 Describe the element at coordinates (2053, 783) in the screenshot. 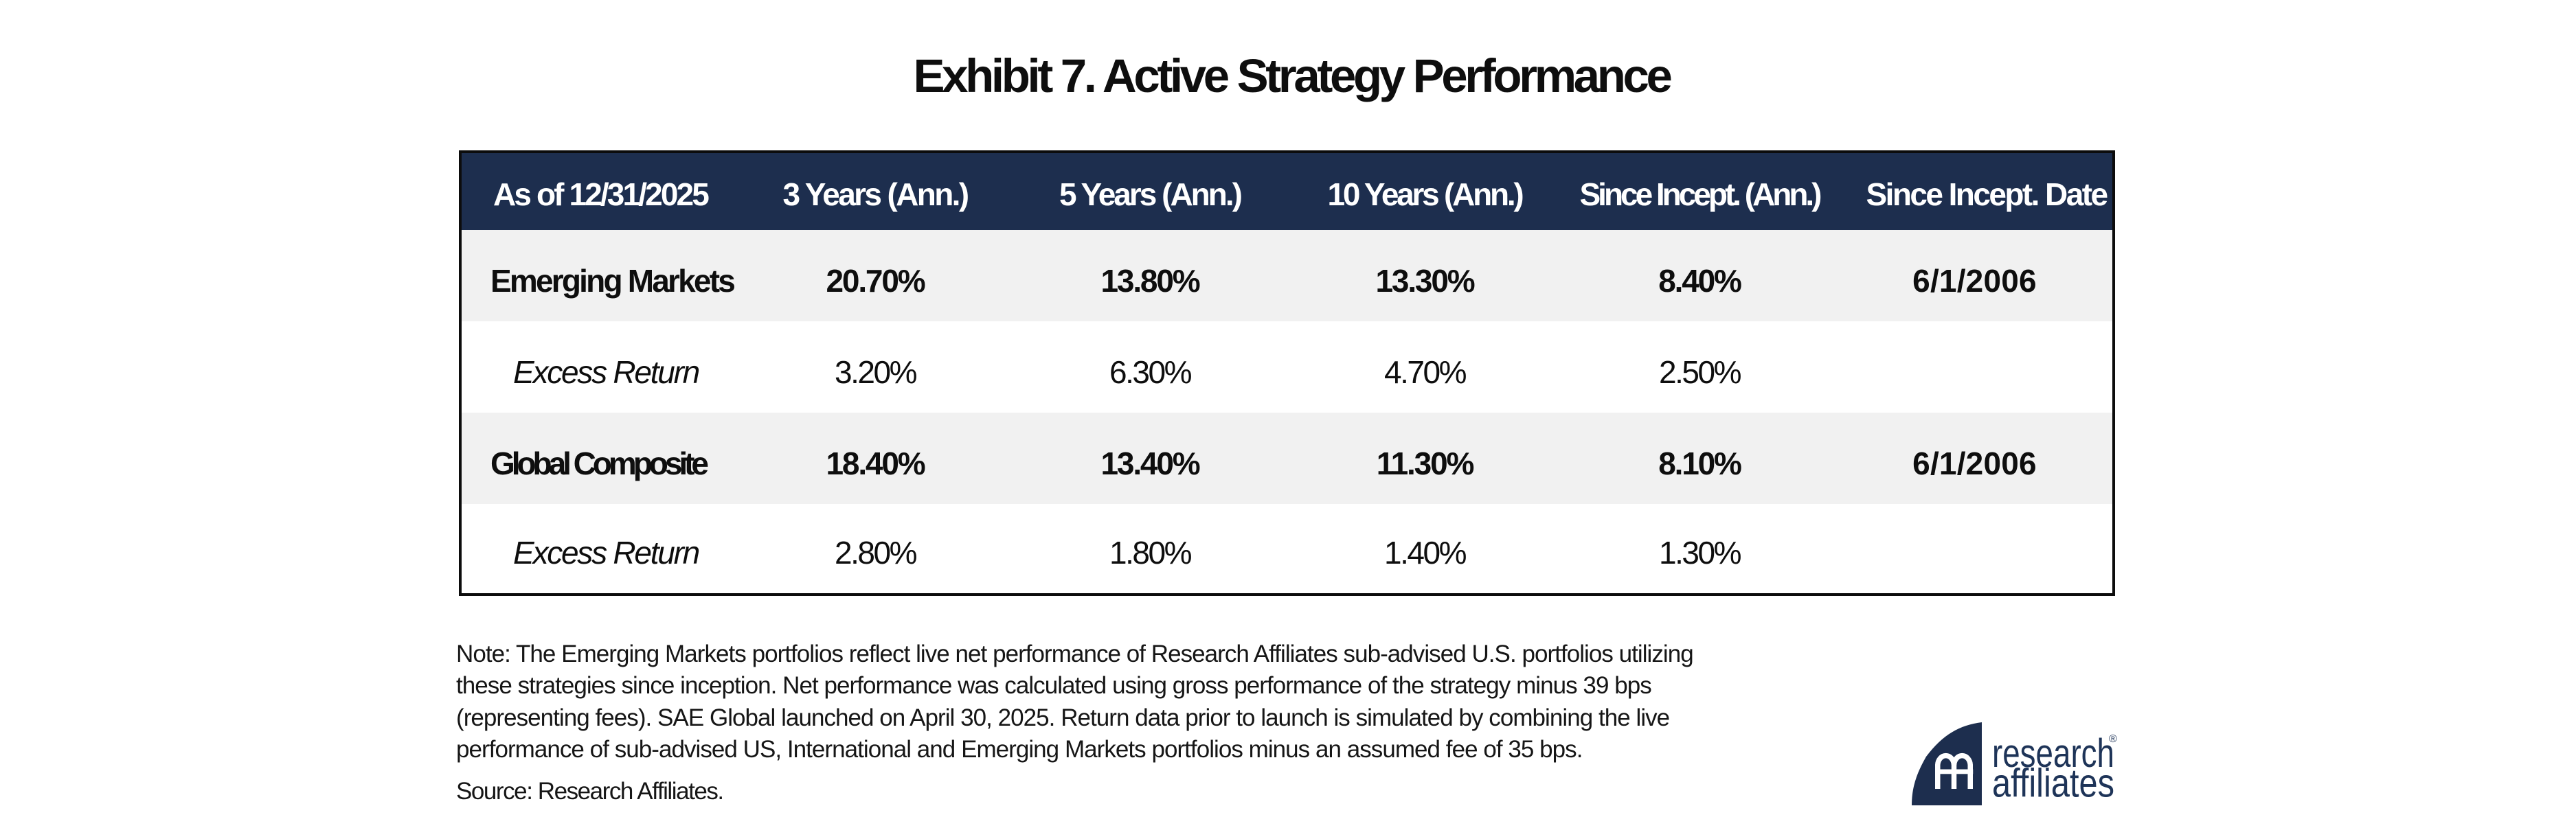

I see `svg-text: affiliates` at that location.